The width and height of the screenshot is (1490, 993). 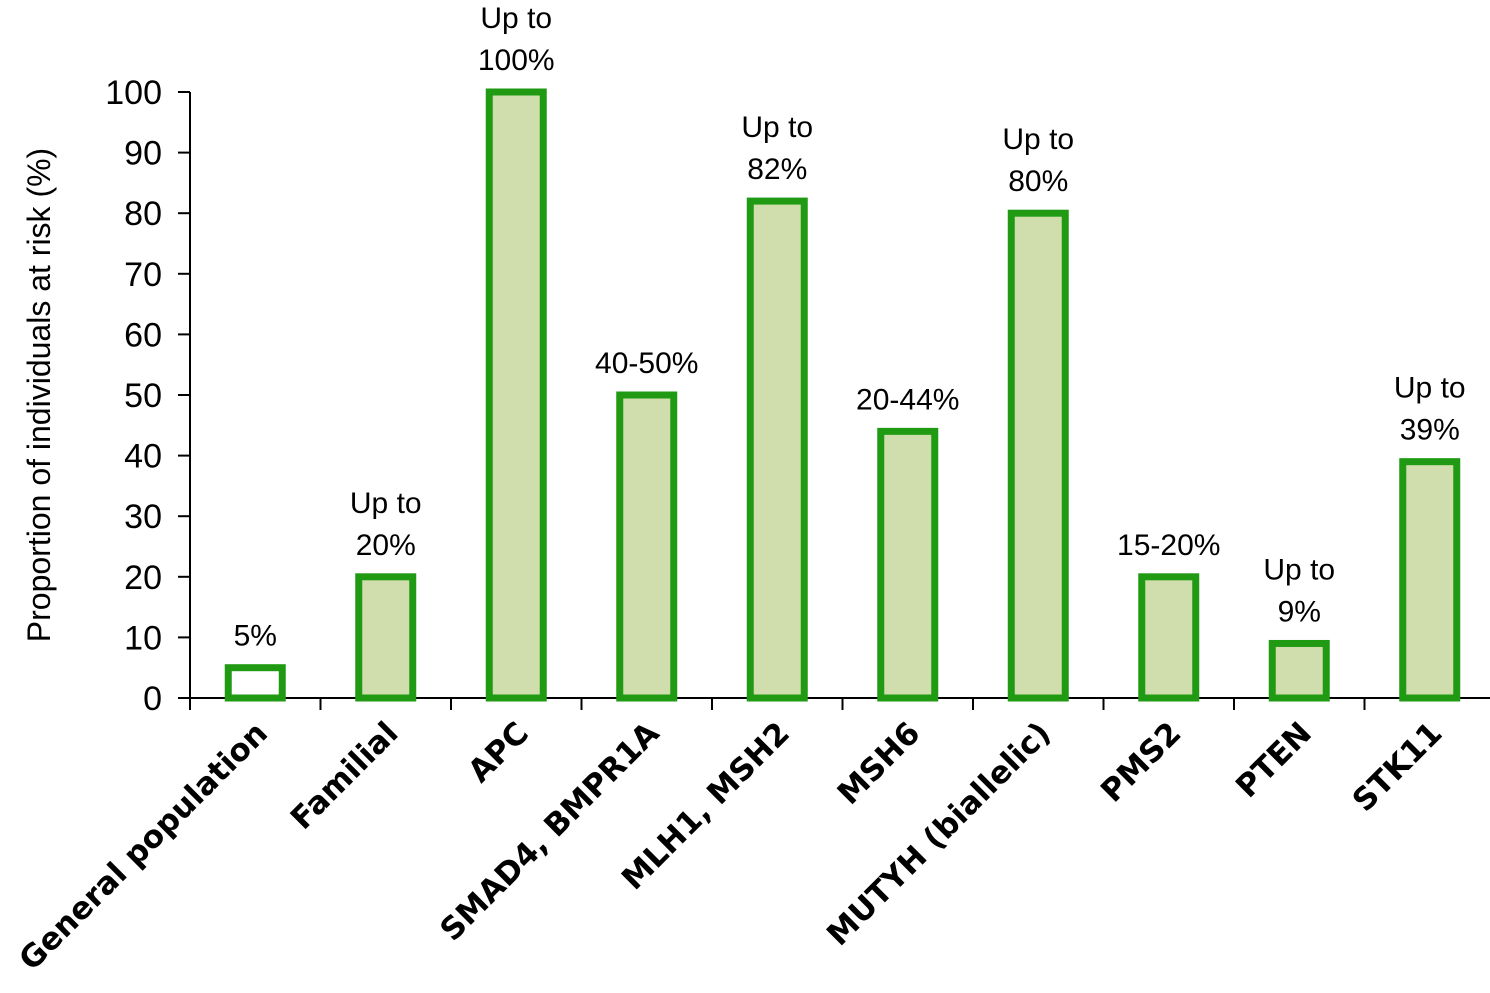 What do you see at coordinates (39, 395) in the screenshot?
I see `y-axis-label: Proportion of individuals at risk (%)` at bounding box center [39, 395].